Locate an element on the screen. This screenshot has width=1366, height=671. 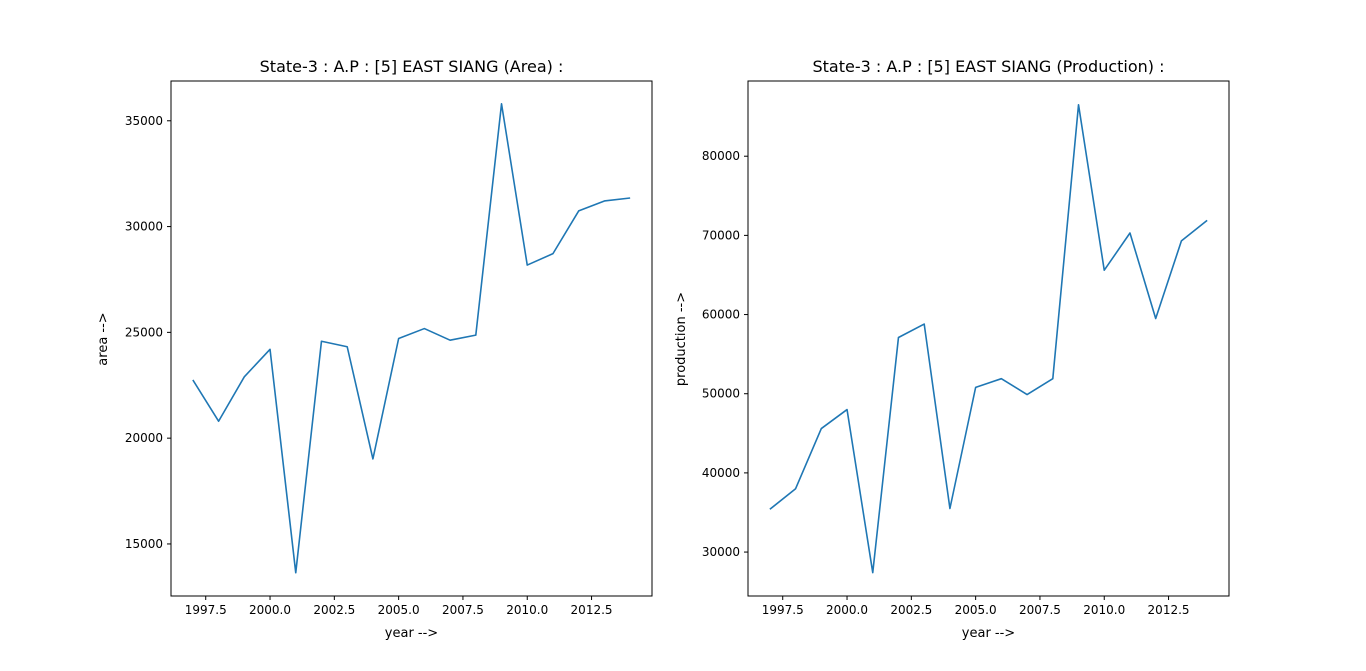
area-chart-x-tick-label: 2002.5 is located at coordinates (334, 610).